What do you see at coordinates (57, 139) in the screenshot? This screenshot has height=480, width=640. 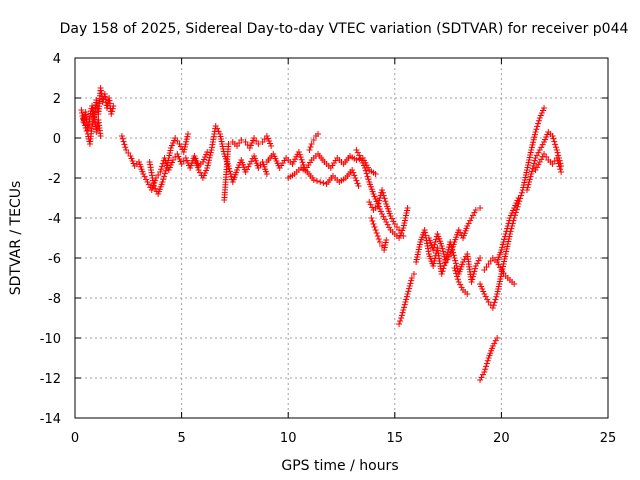 I see `y-tick-label: 0` at bounding box center [57, 139].